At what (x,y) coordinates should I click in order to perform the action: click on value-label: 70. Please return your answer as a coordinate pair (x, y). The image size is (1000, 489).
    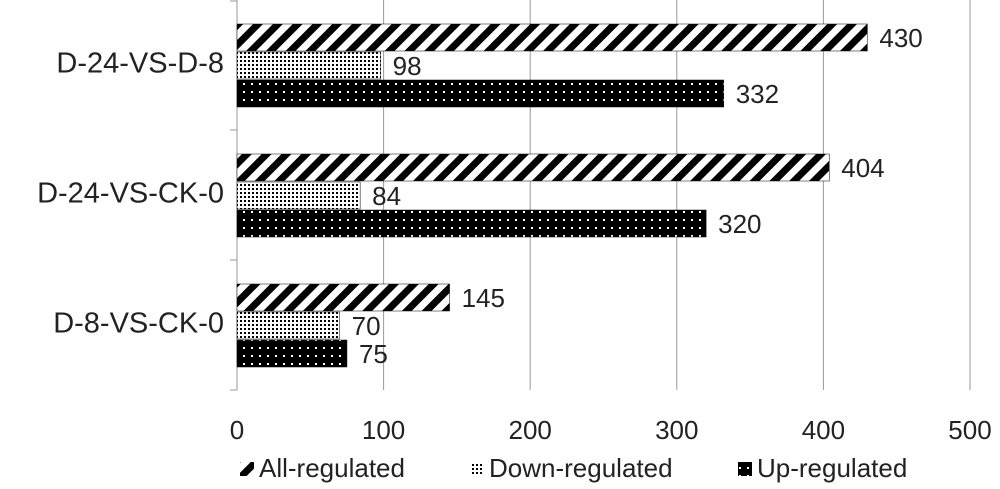
    Looking at the image, I should click on (366, 326).